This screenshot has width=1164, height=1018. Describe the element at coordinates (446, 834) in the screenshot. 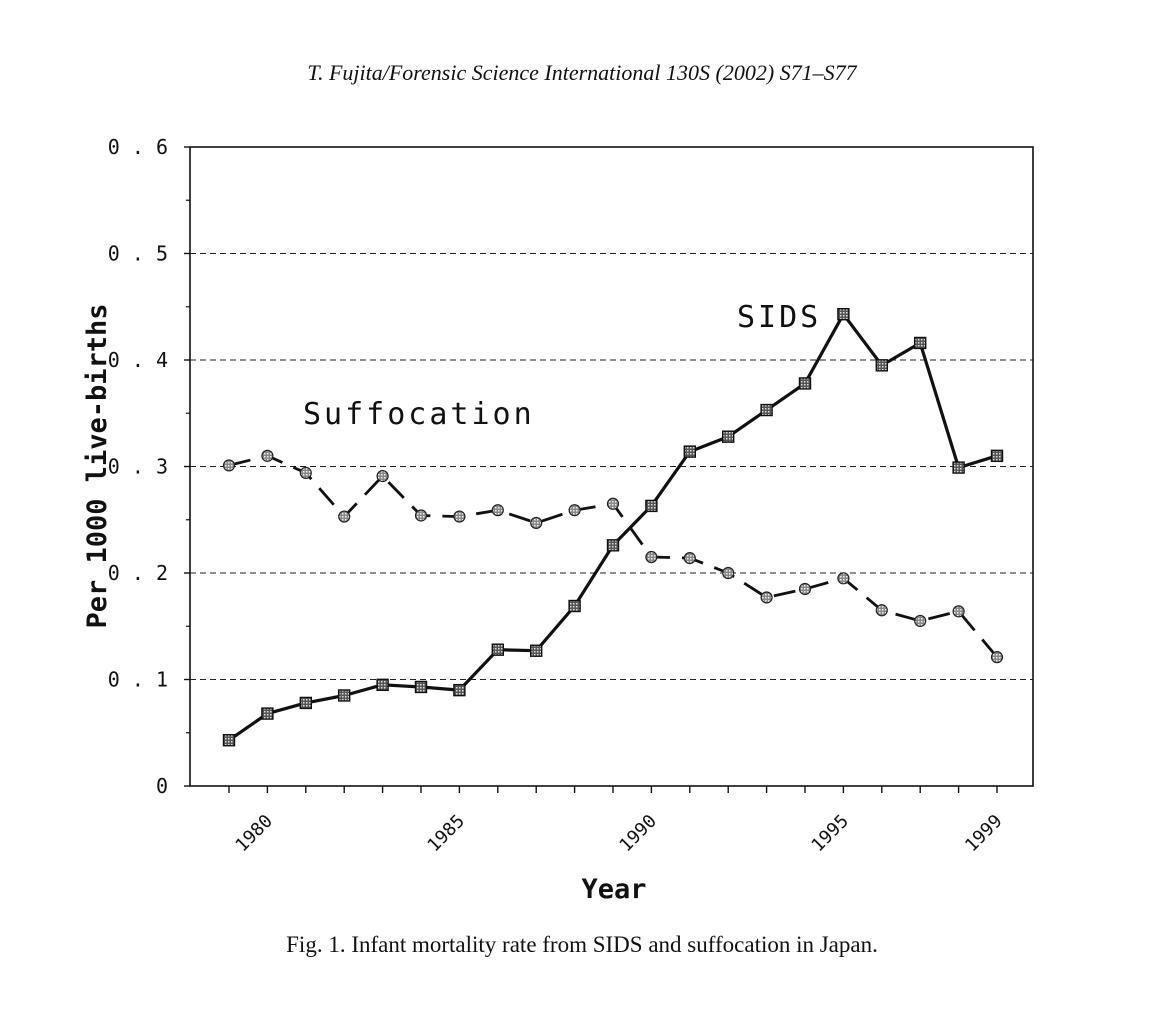

I see `x-tick-label: 1985` at that location.